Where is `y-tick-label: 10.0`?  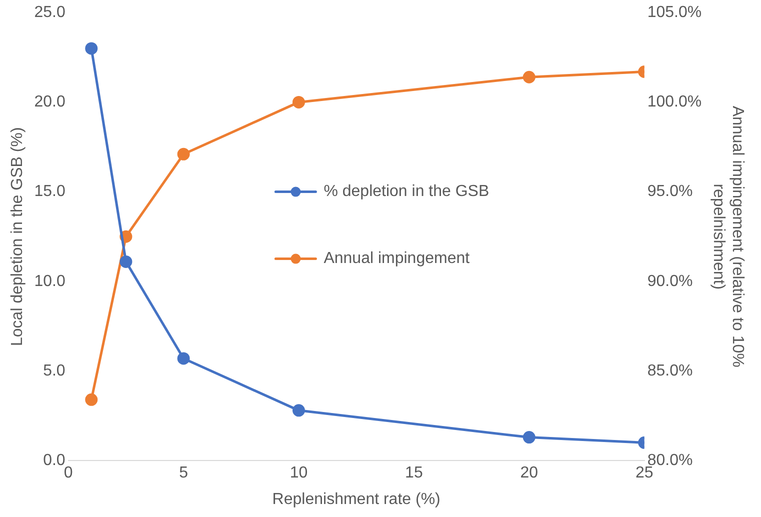 y-tick-label: 10.0 is located at coordinates (50, 281).